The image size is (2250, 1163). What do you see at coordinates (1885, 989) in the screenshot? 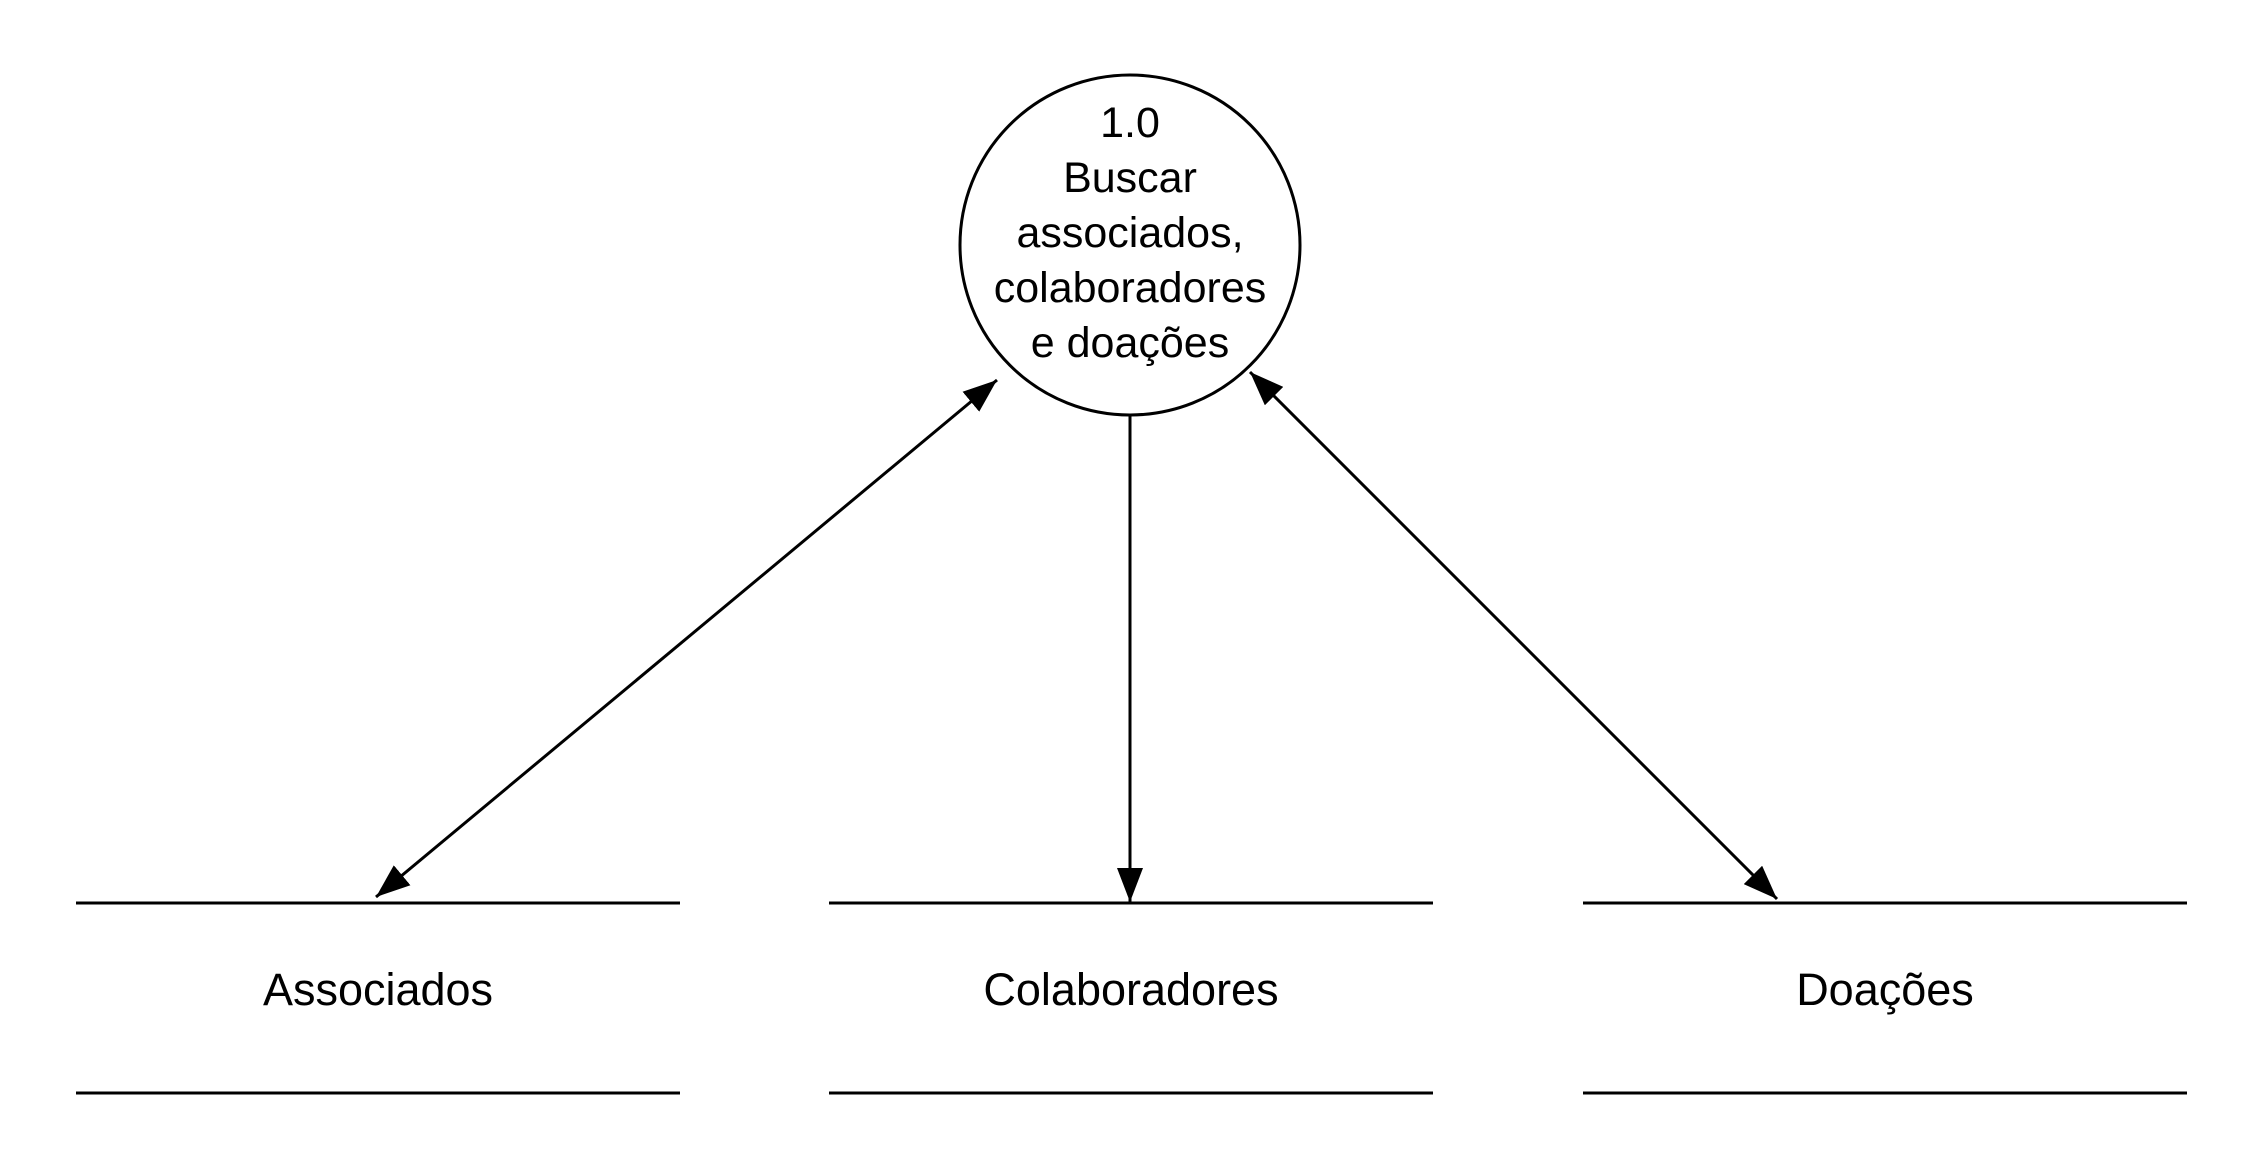
I see `data-store-doacoes-label: Doações` at bounding box center [1885, 989].